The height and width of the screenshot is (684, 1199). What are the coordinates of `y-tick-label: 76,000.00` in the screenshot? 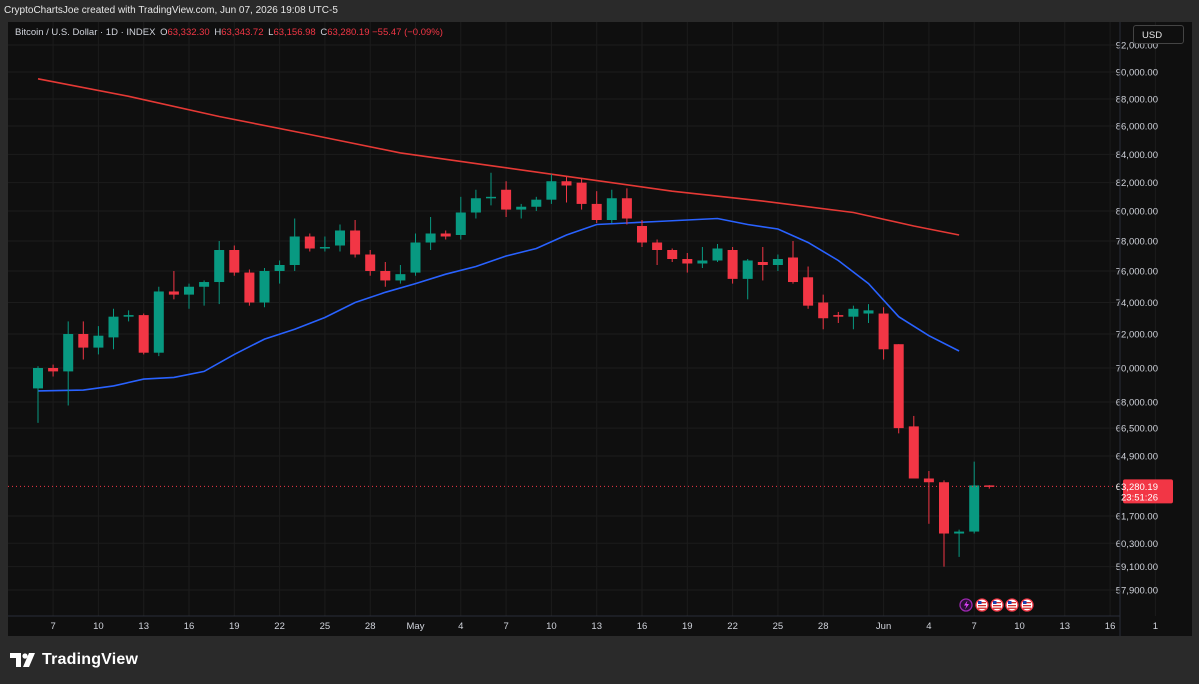 It's located at (1137, 272).